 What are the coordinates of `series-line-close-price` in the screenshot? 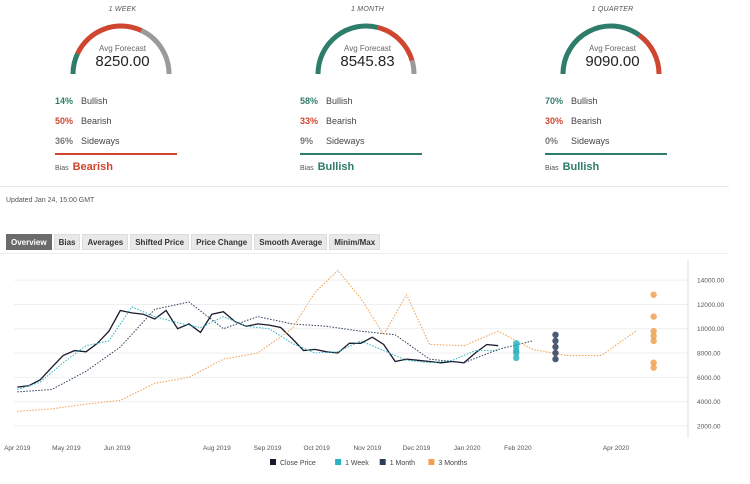 It's located at (258, 348).